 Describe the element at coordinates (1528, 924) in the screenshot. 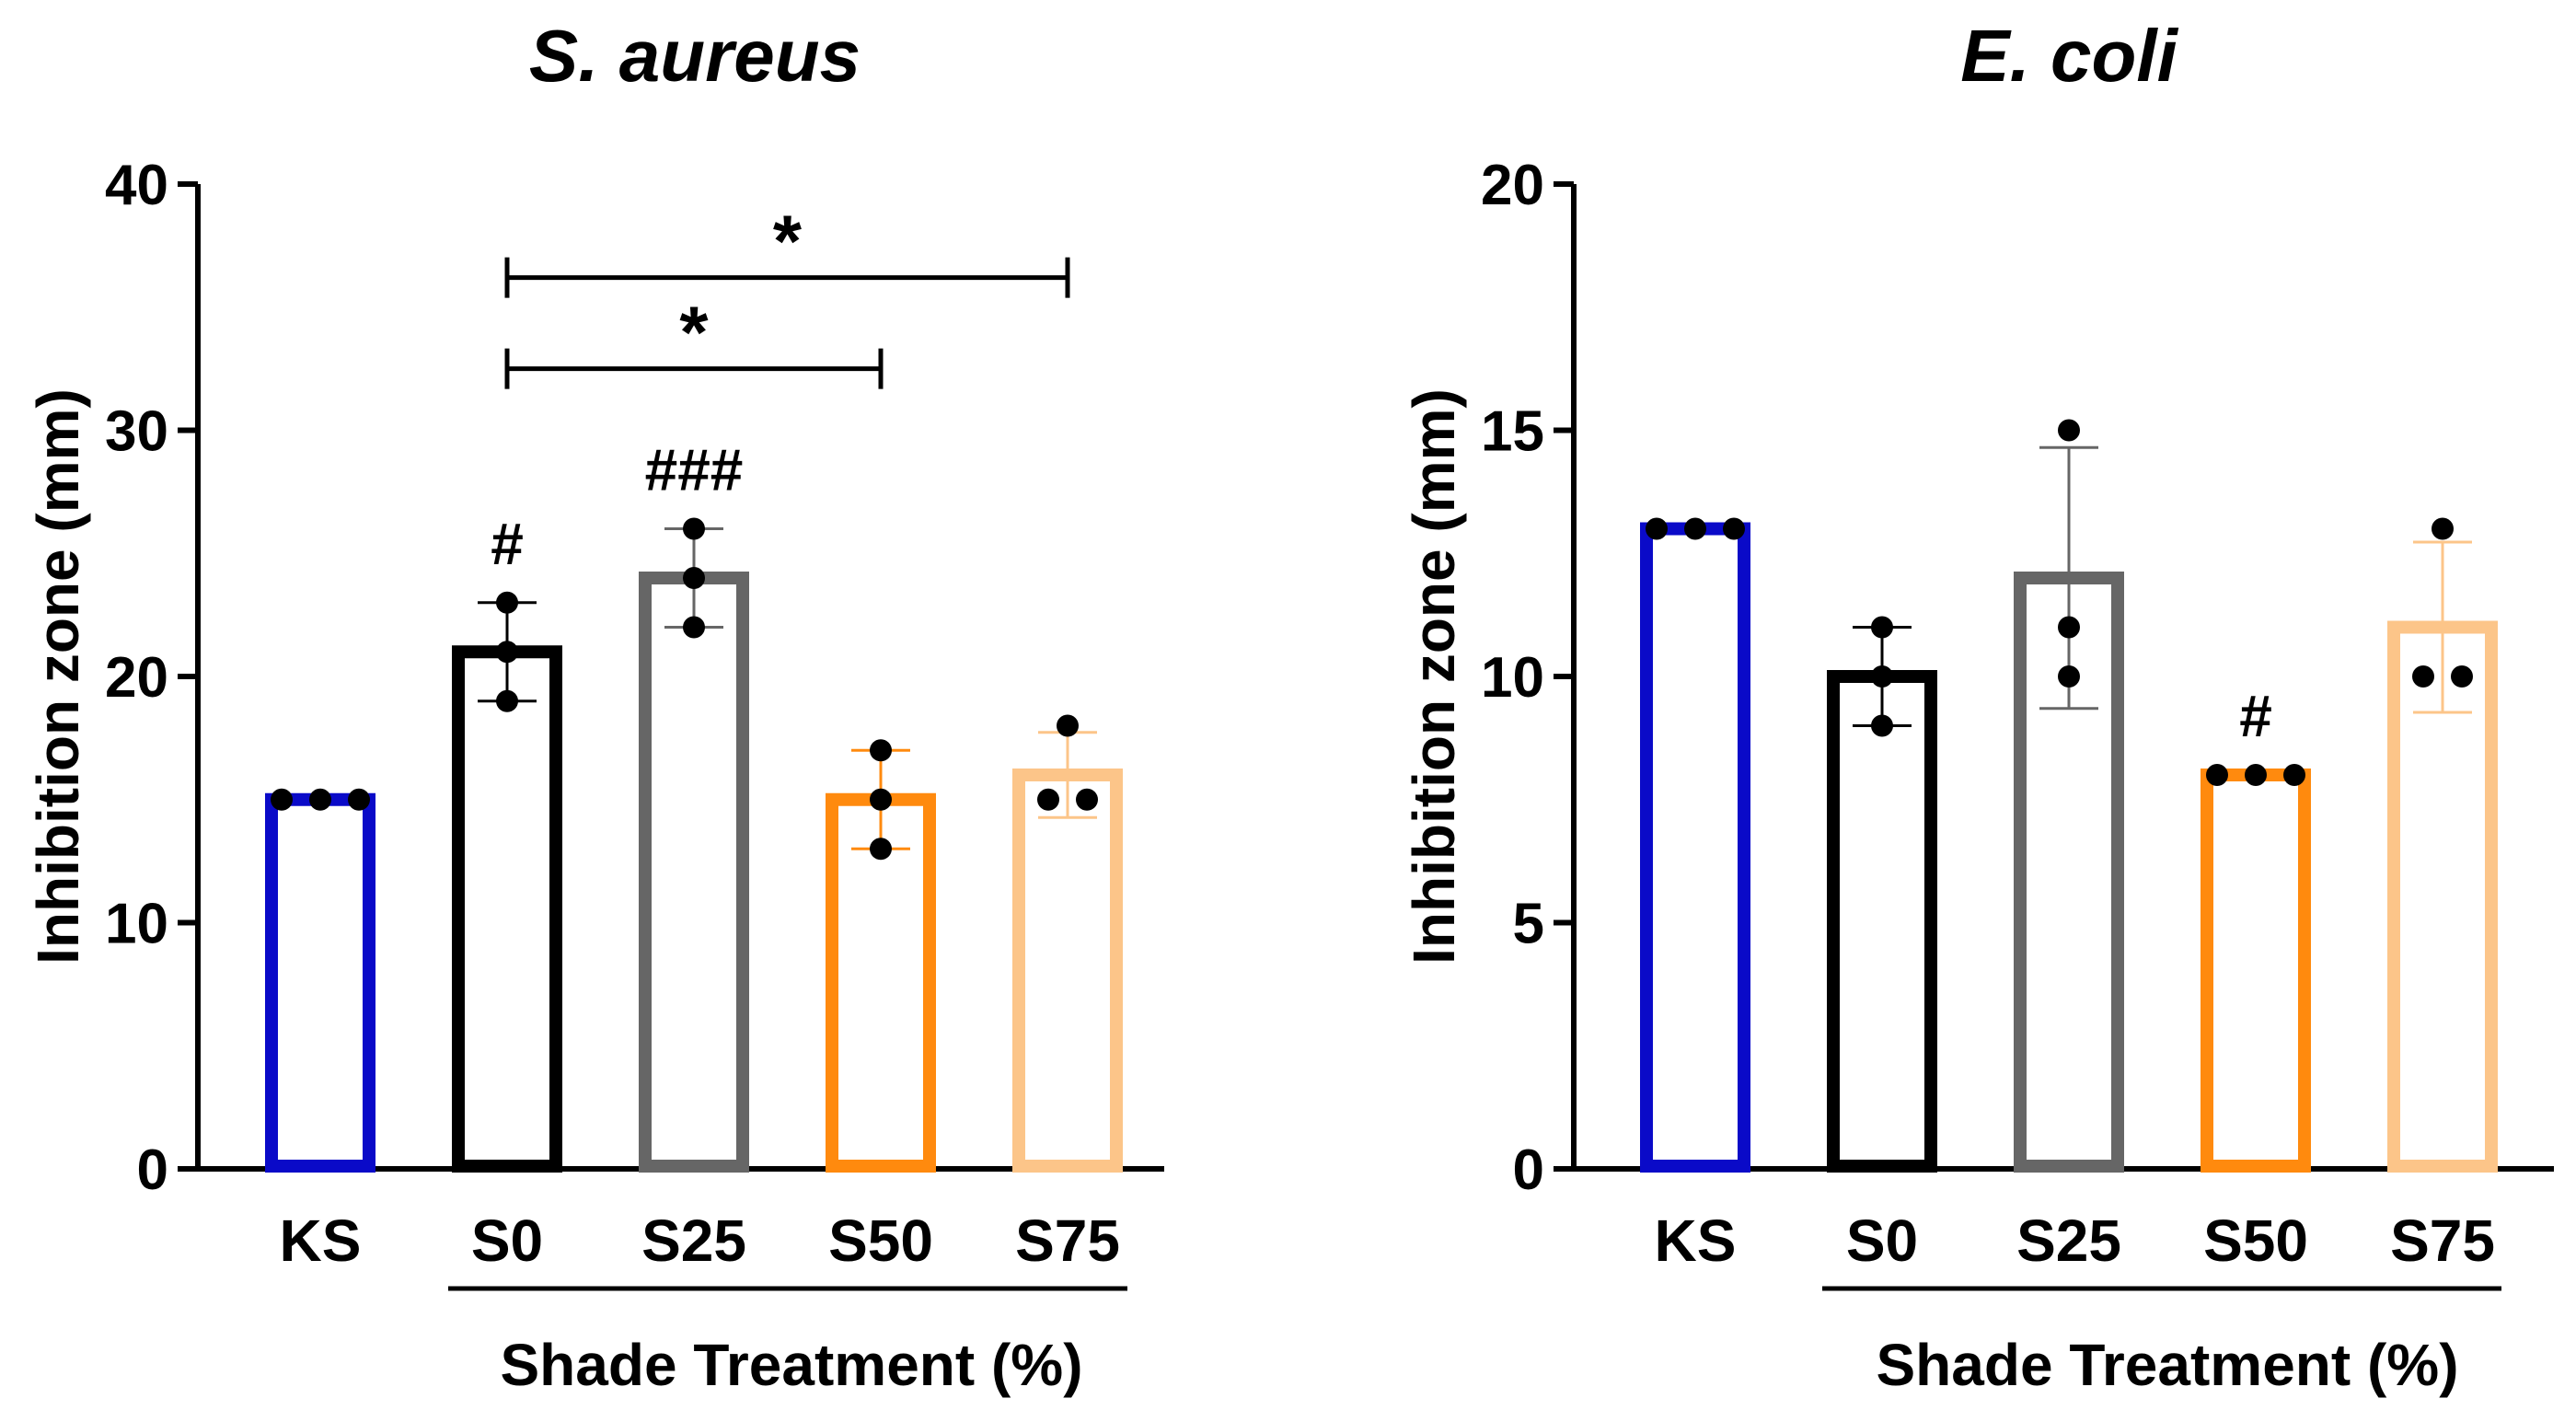

I see `y-tick-label: 5` at that location.